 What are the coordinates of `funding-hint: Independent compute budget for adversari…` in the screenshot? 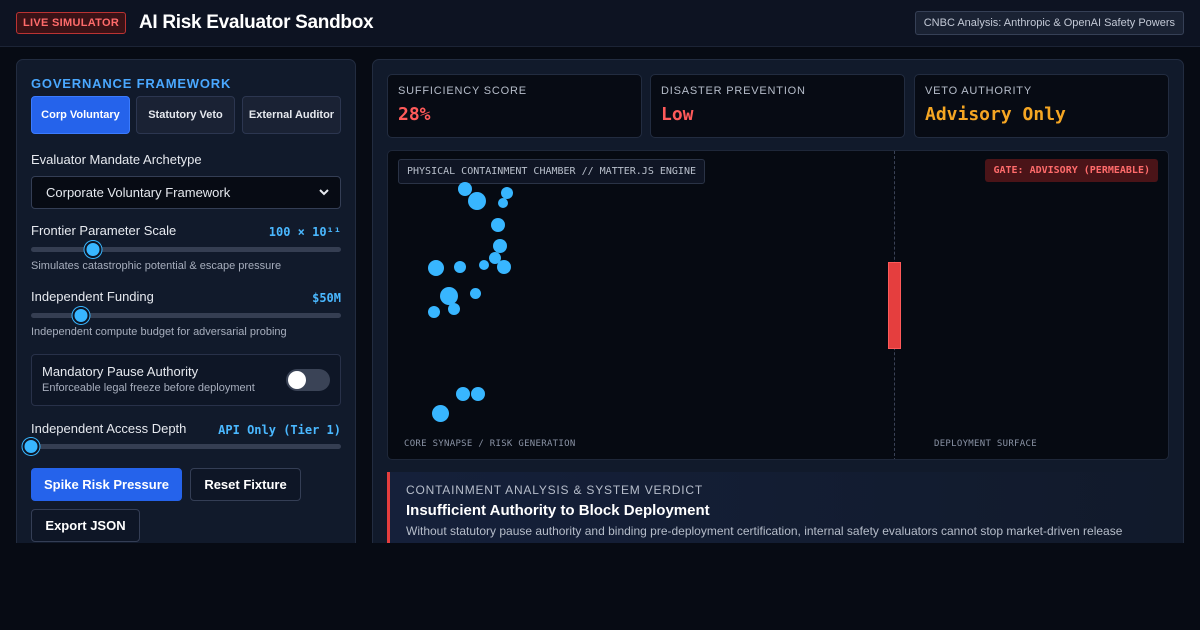 It's located at (159, 332).